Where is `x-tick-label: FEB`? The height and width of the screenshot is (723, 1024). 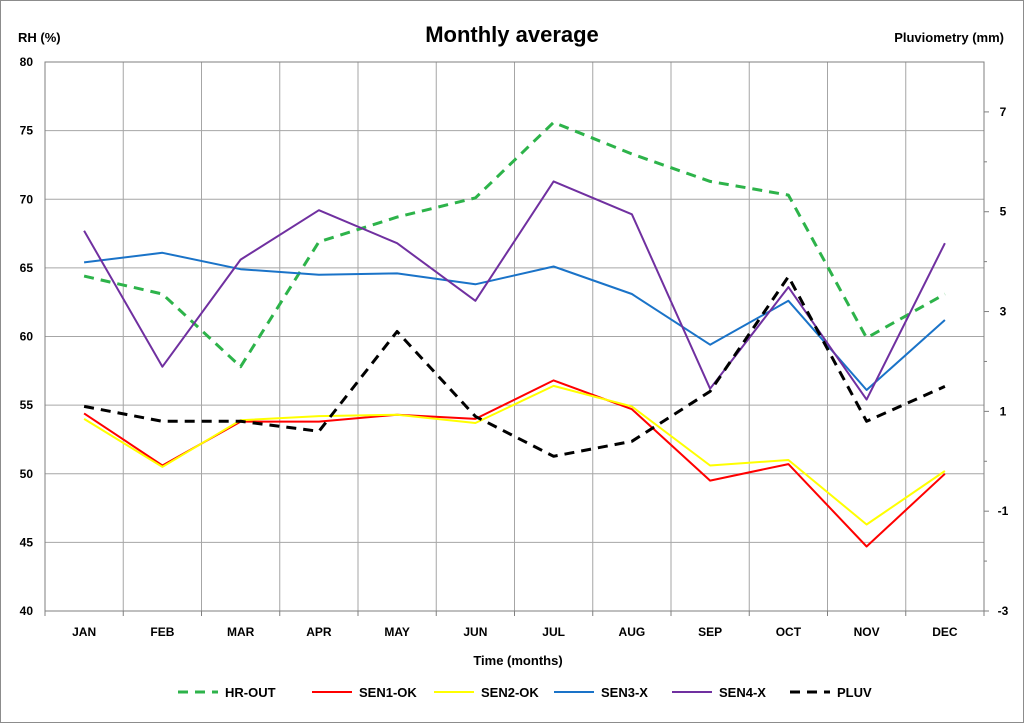 x-tick-label: FEB is located at coordinates (162, 632).